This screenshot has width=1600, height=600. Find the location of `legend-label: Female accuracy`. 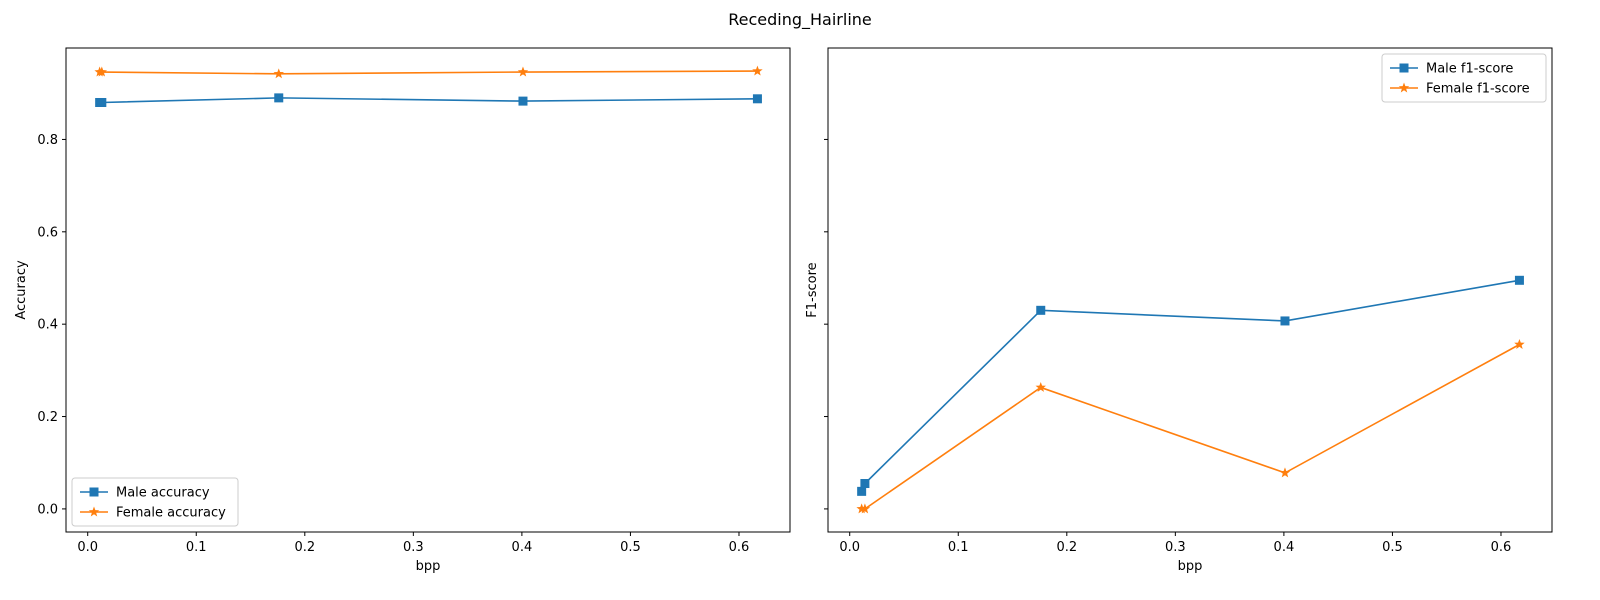

legend-label: Female accuracy is located at coordinates (171, 513).